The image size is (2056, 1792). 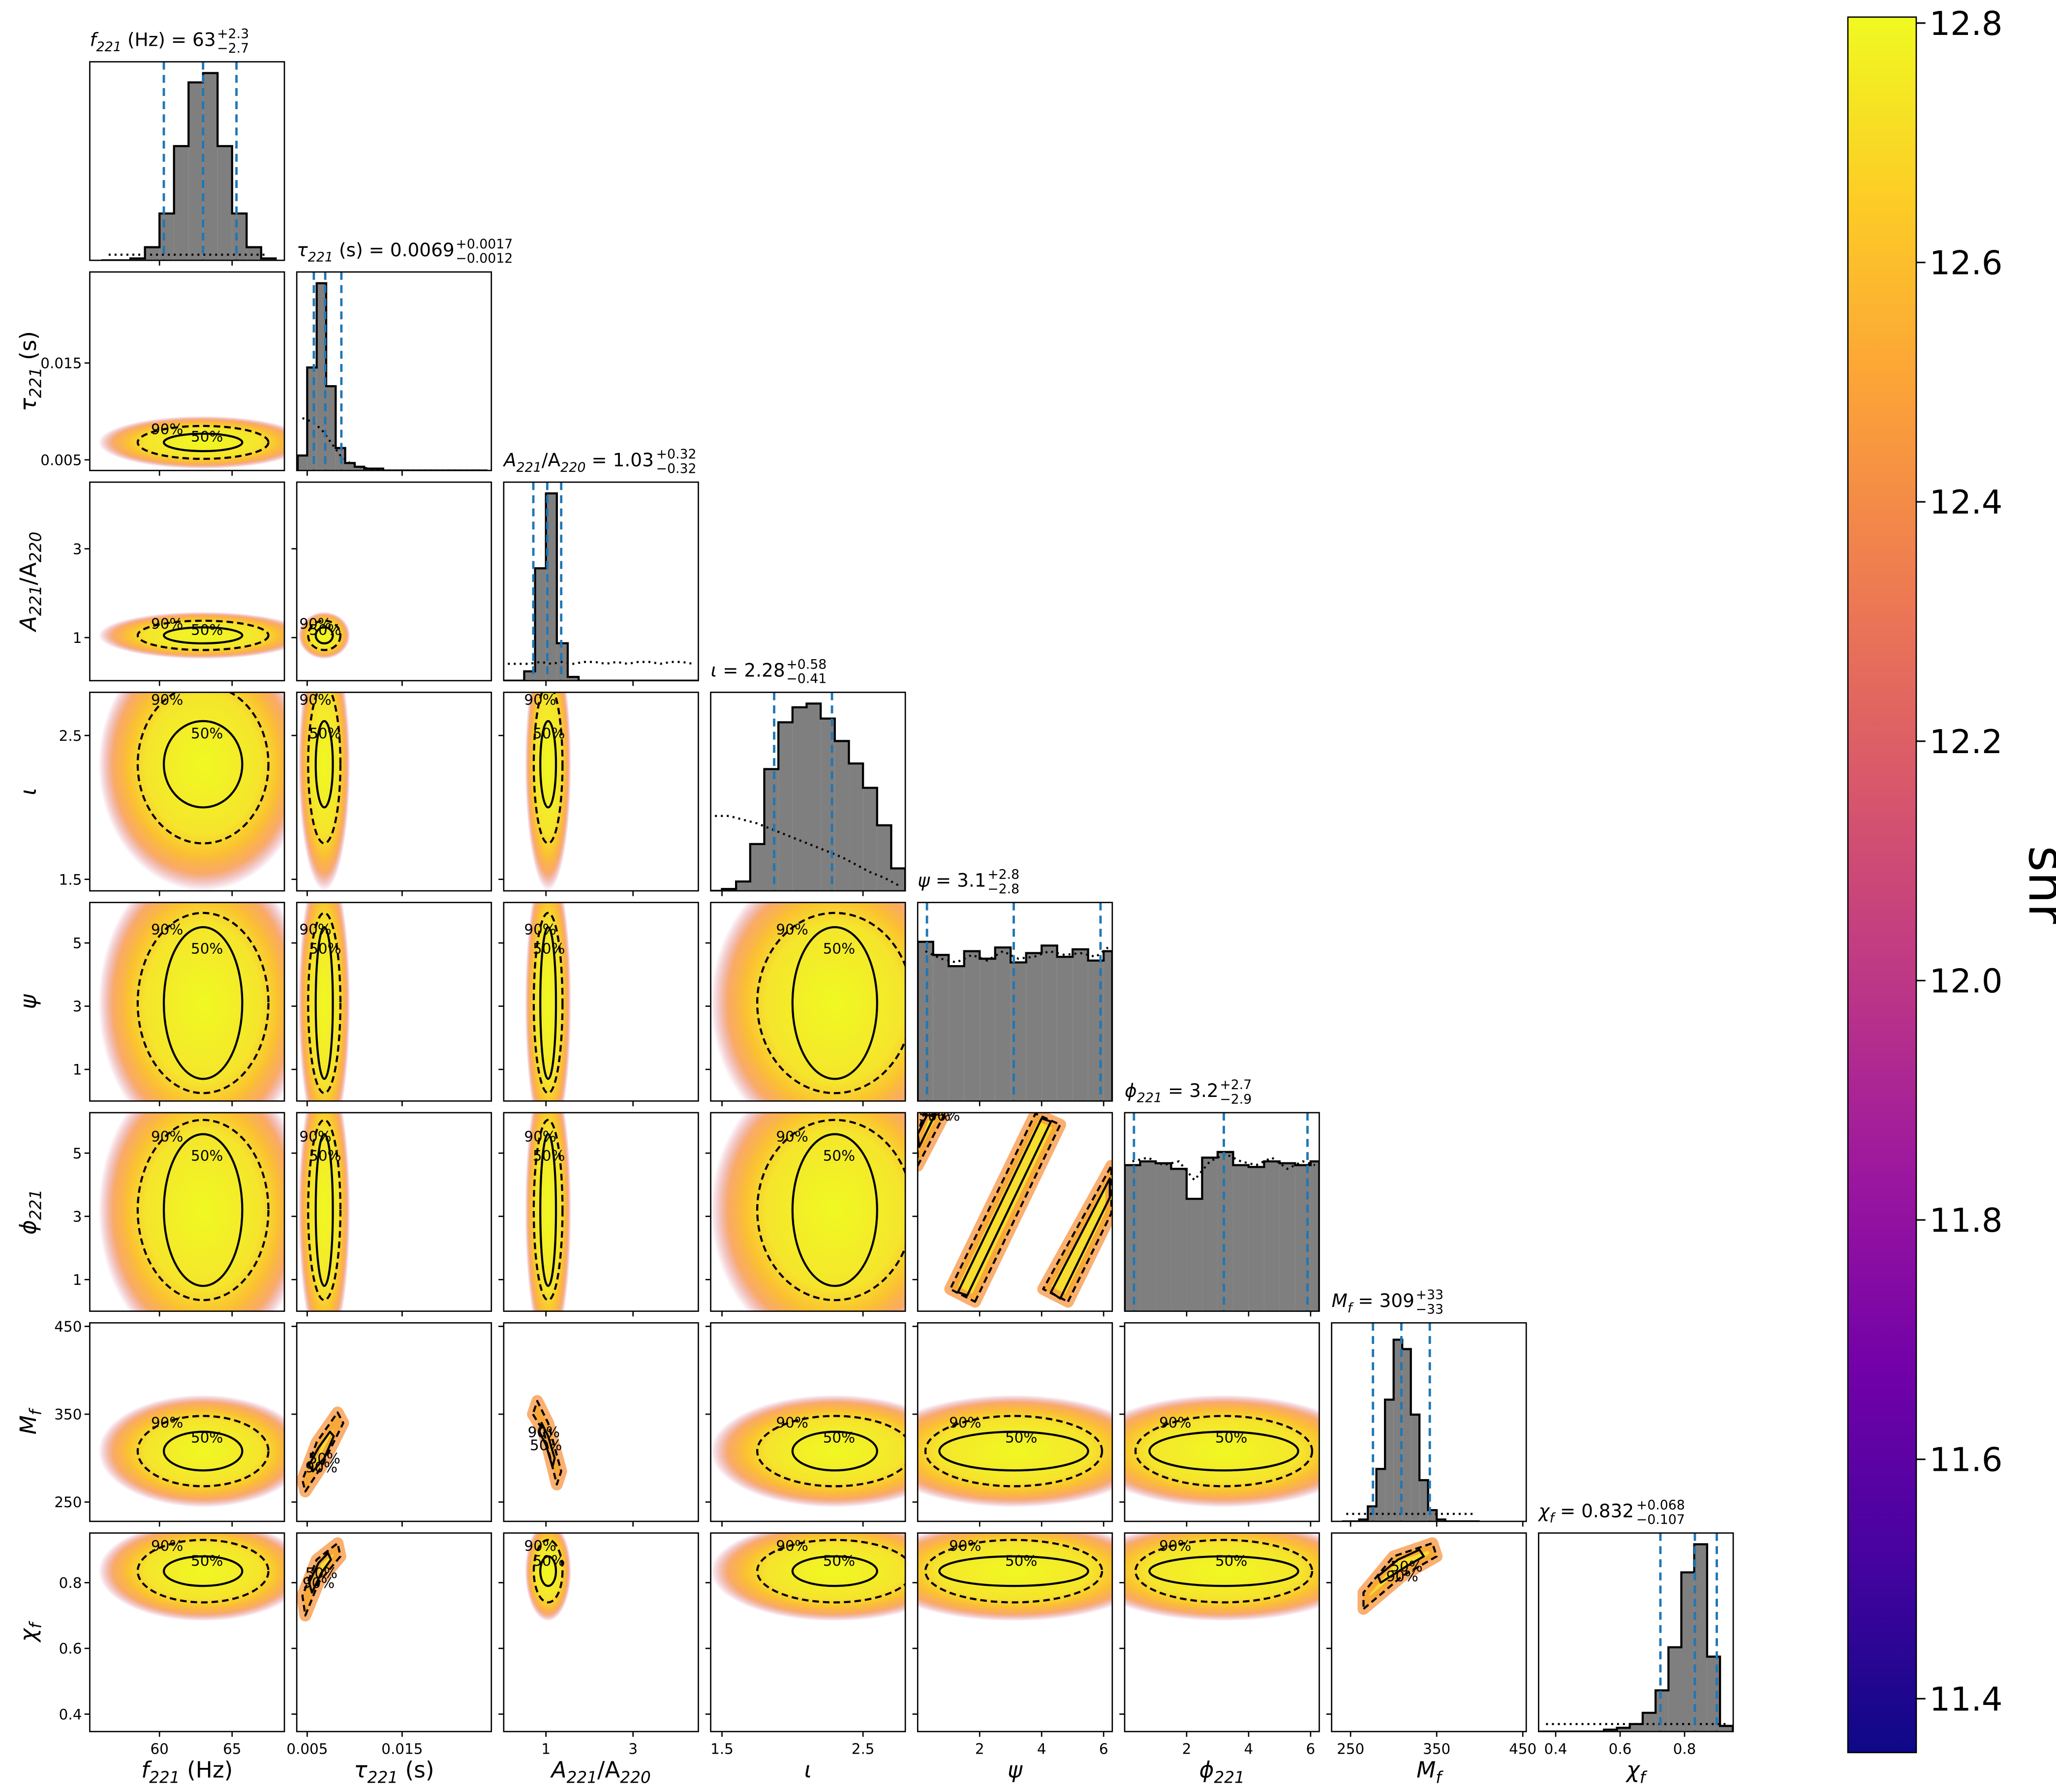 What do you see at coordinates (70, 879) in the screenshot?
I see `y-tick-label: 1.5` at bounding box center [70, 879].